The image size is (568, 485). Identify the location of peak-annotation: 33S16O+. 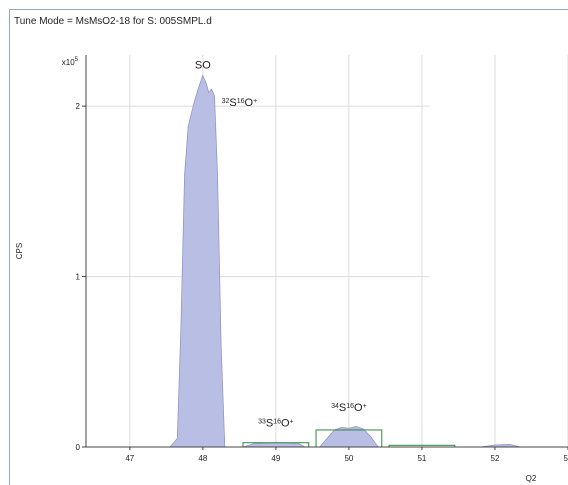
(276, 424).